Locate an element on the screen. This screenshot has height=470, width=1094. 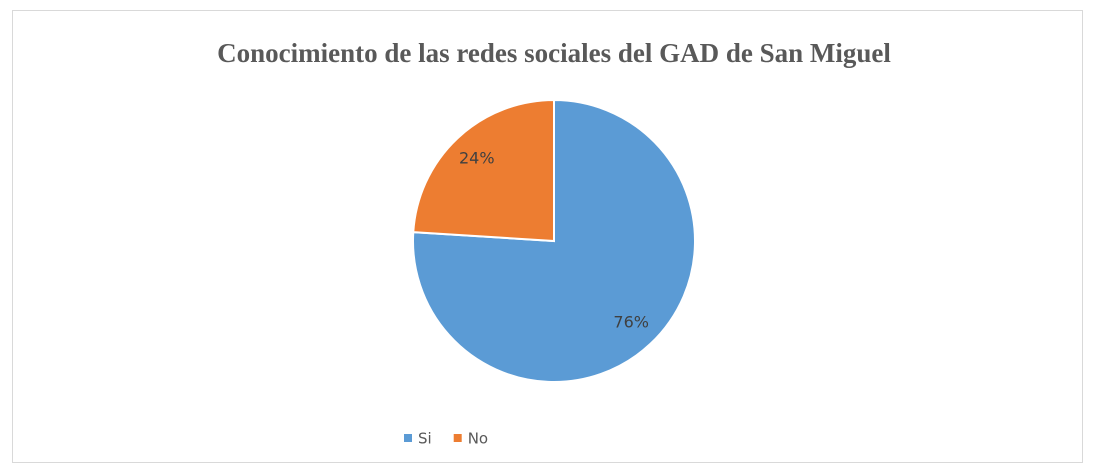
legend-label: Si is located at coordinates (425, 439).